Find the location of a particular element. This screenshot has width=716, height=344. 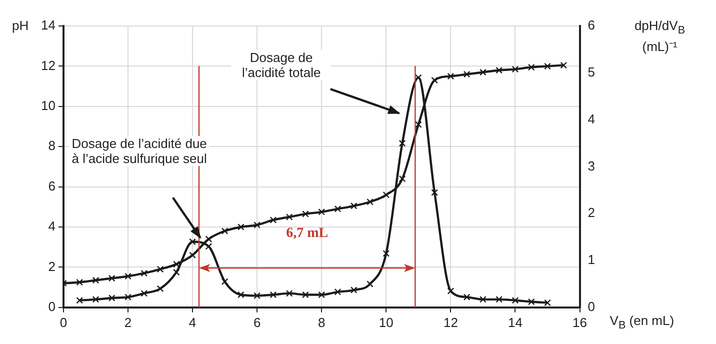

x-tick-label: 6 is located at coordinates (257, 322).